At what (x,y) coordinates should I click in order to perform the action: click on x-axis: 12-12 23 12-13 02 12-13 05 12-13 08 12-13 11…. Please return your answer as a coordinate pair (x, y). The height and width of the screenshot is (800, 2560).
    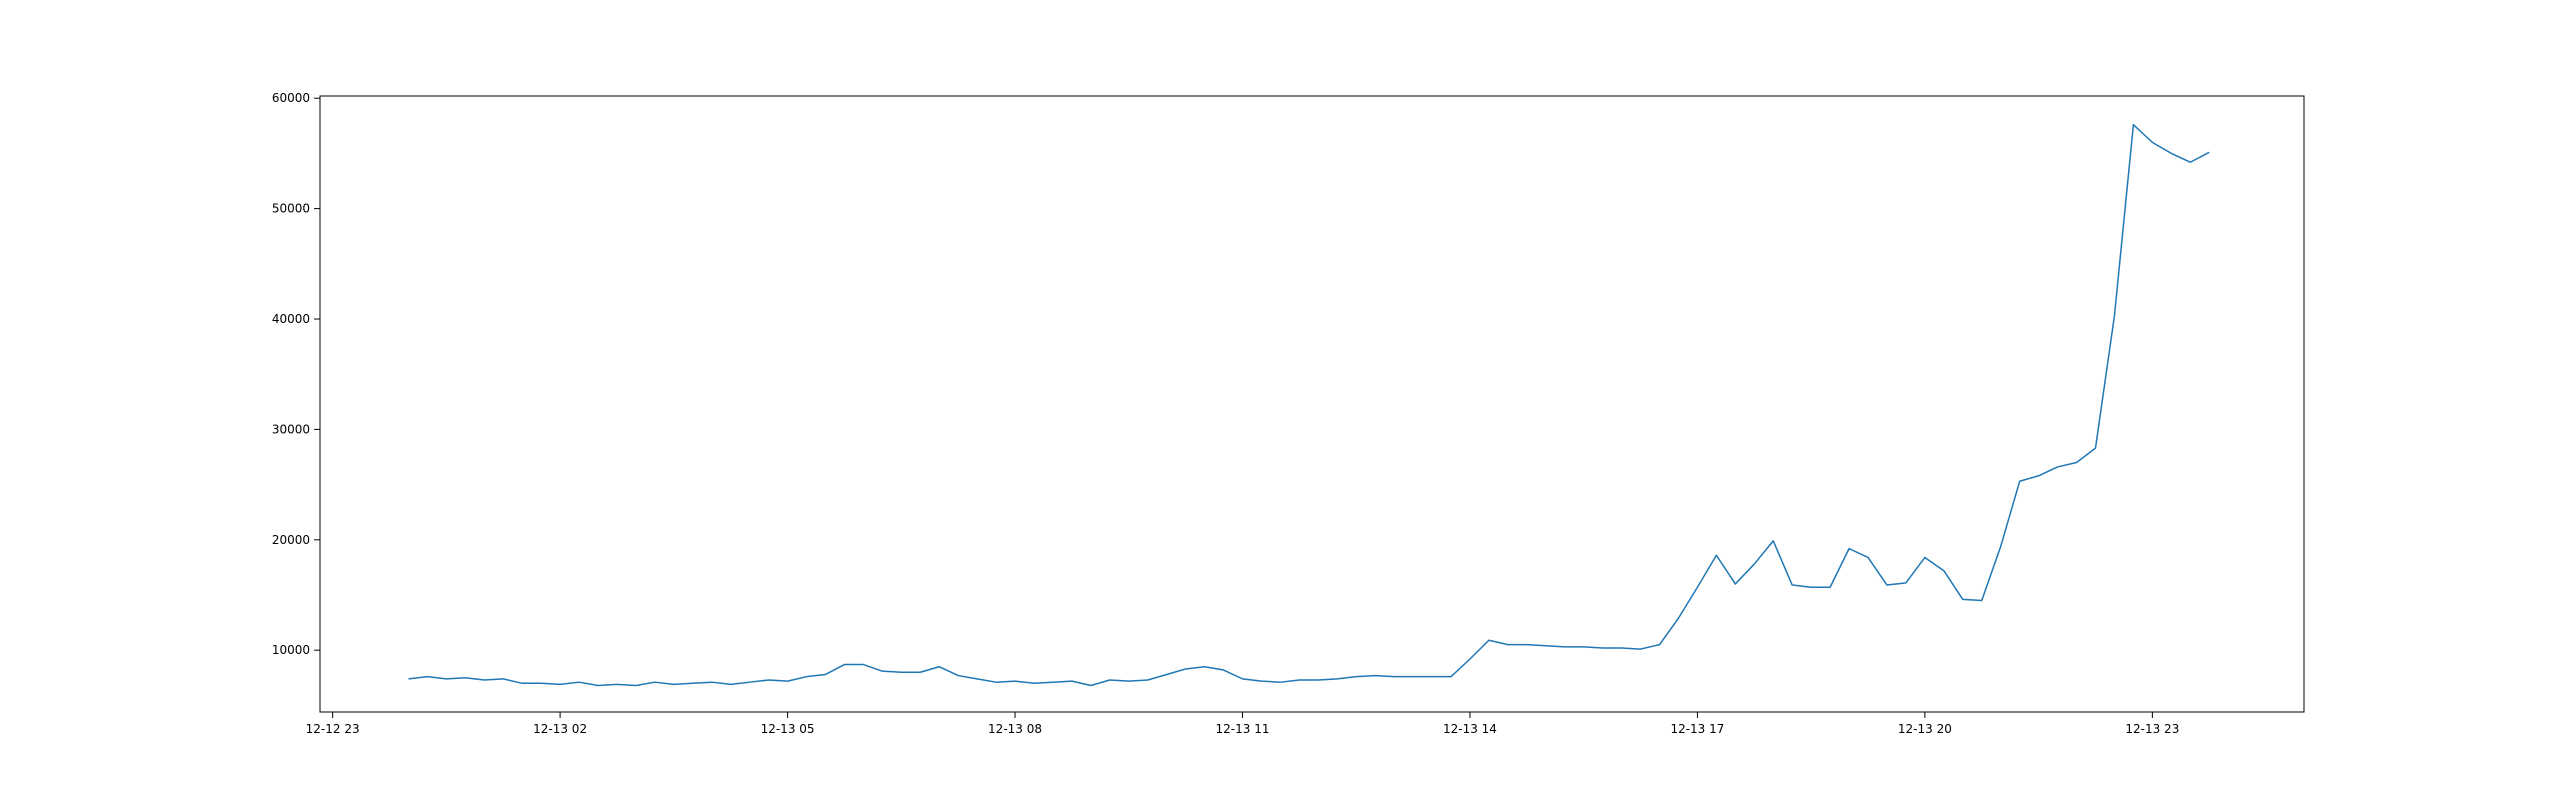
    Looking at the image, I should click on (1242, 724).